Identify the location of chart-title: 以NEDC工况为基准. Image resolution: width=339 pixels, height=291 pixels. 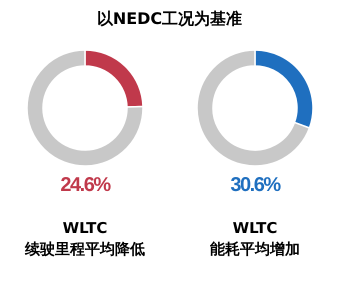
(169, 18).